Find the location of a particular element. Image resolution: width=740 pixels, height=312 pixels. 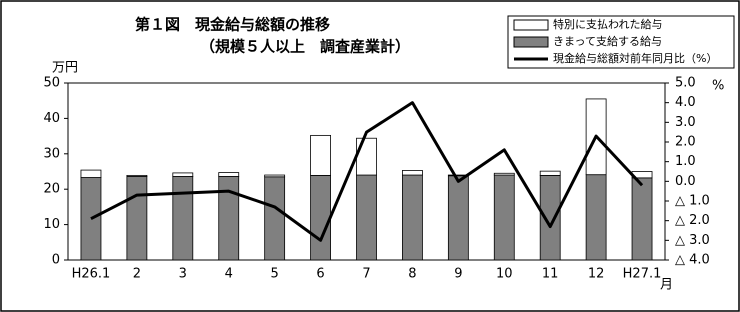

x-tick-label: 6 is located at coordinates (320, 274).